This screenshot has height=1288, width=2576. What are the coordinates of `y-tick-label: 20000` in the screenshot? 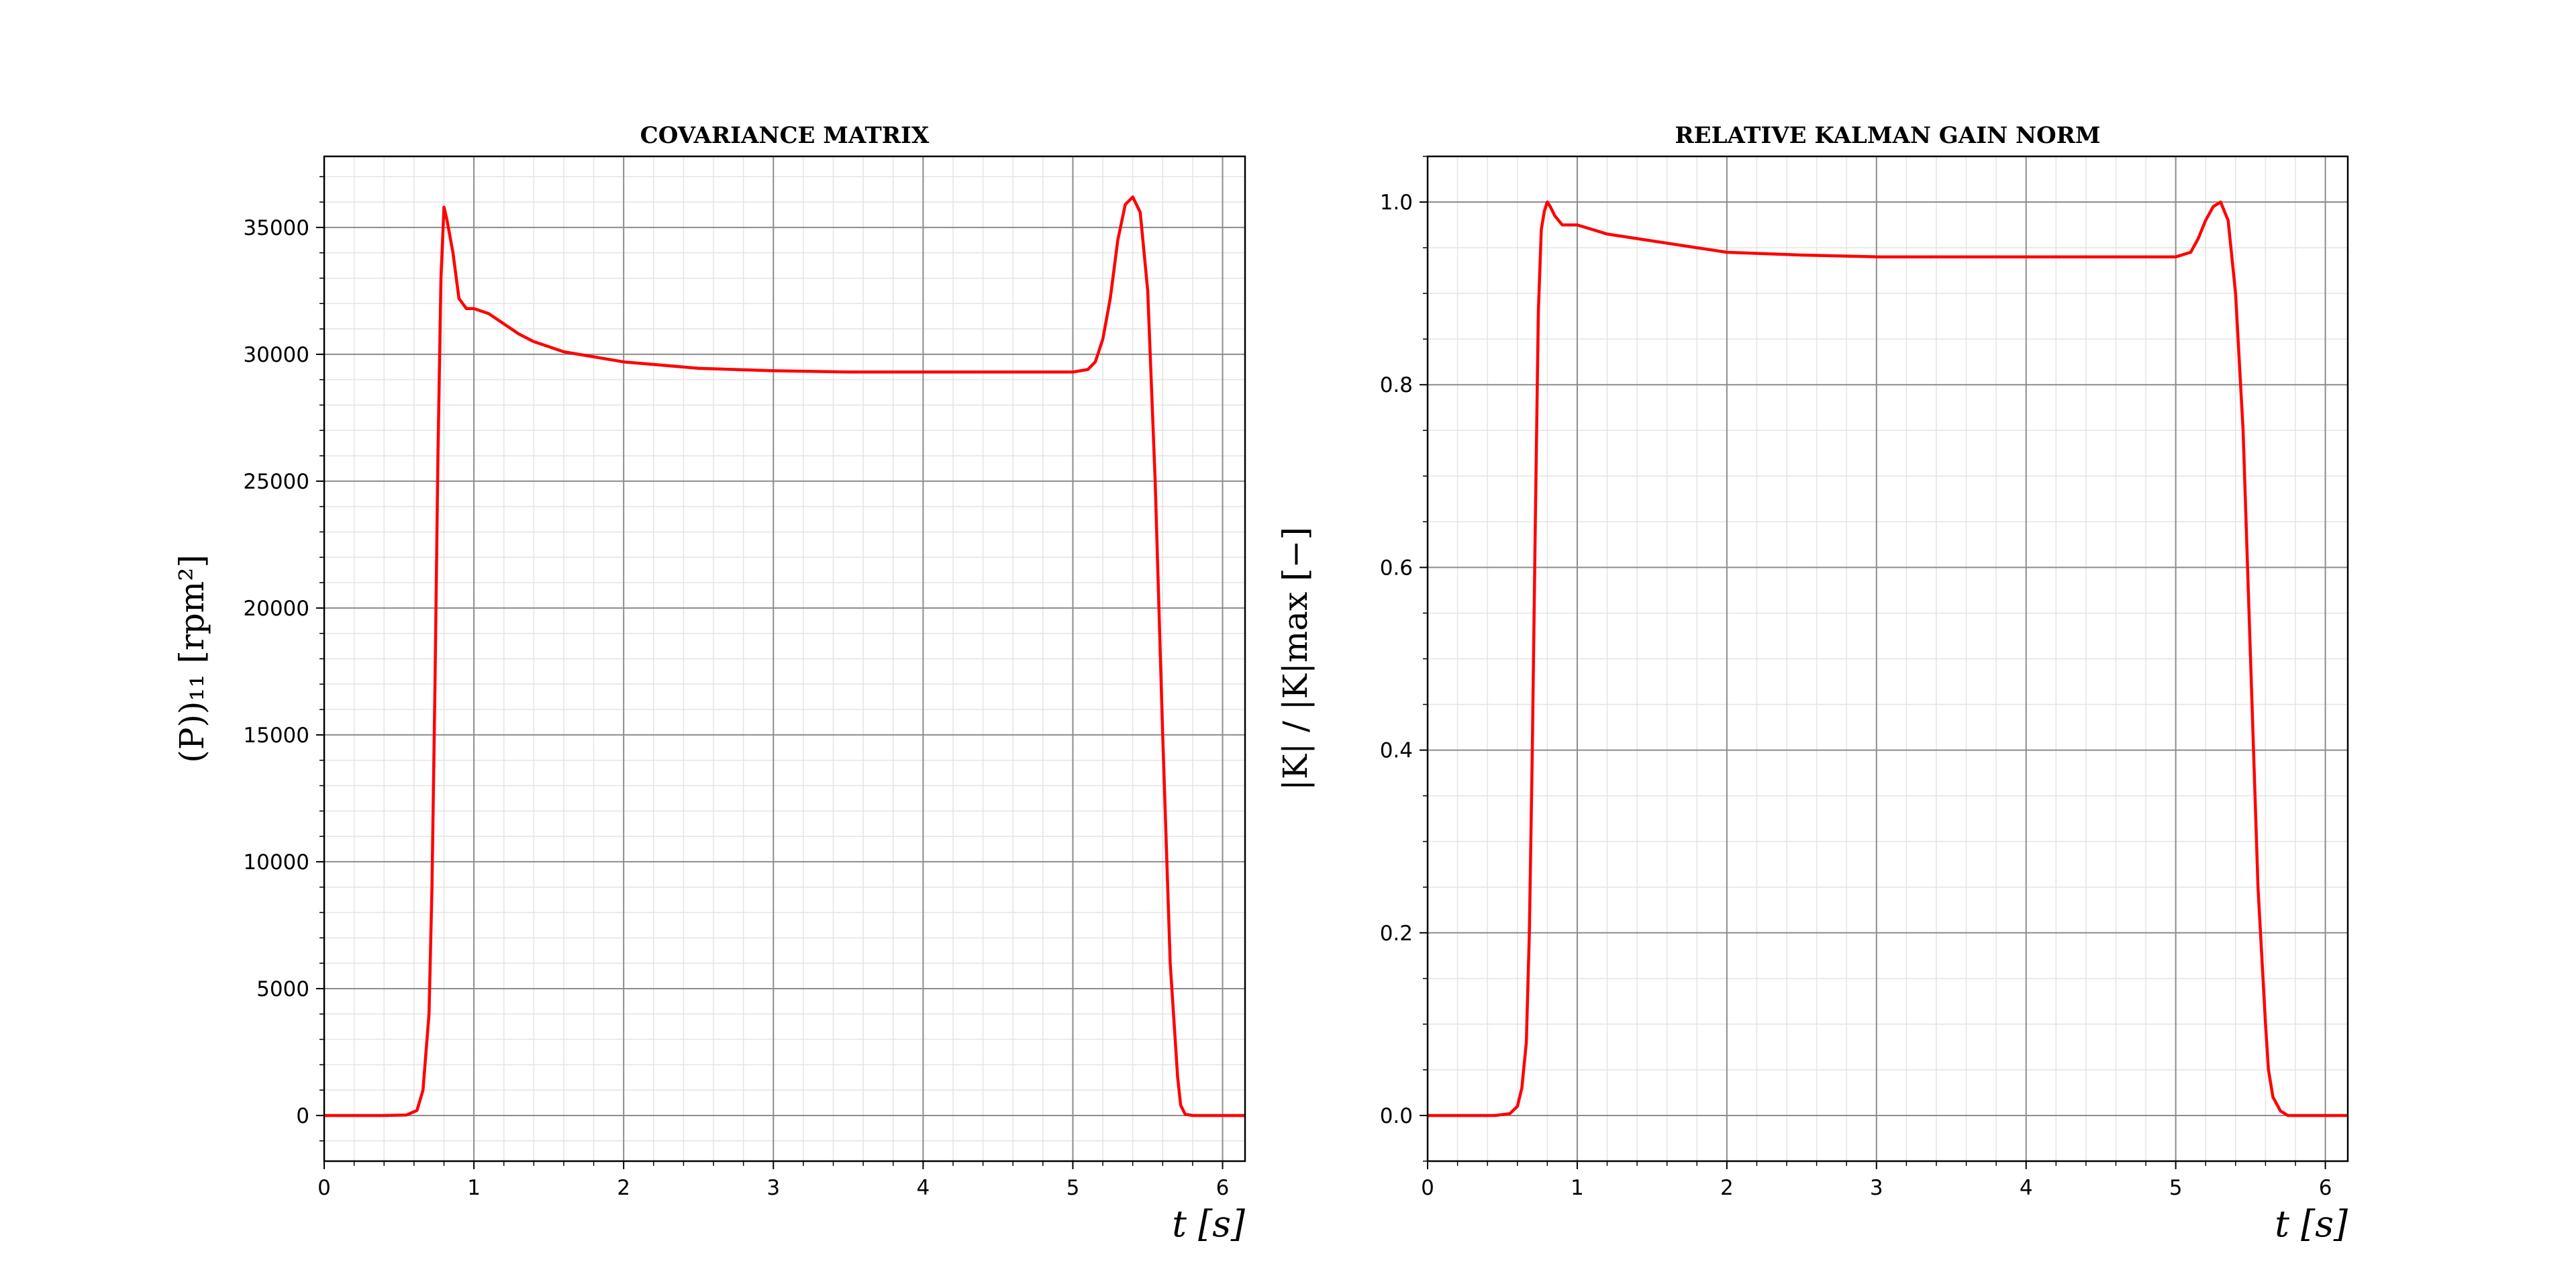 It's located at (276, 609).